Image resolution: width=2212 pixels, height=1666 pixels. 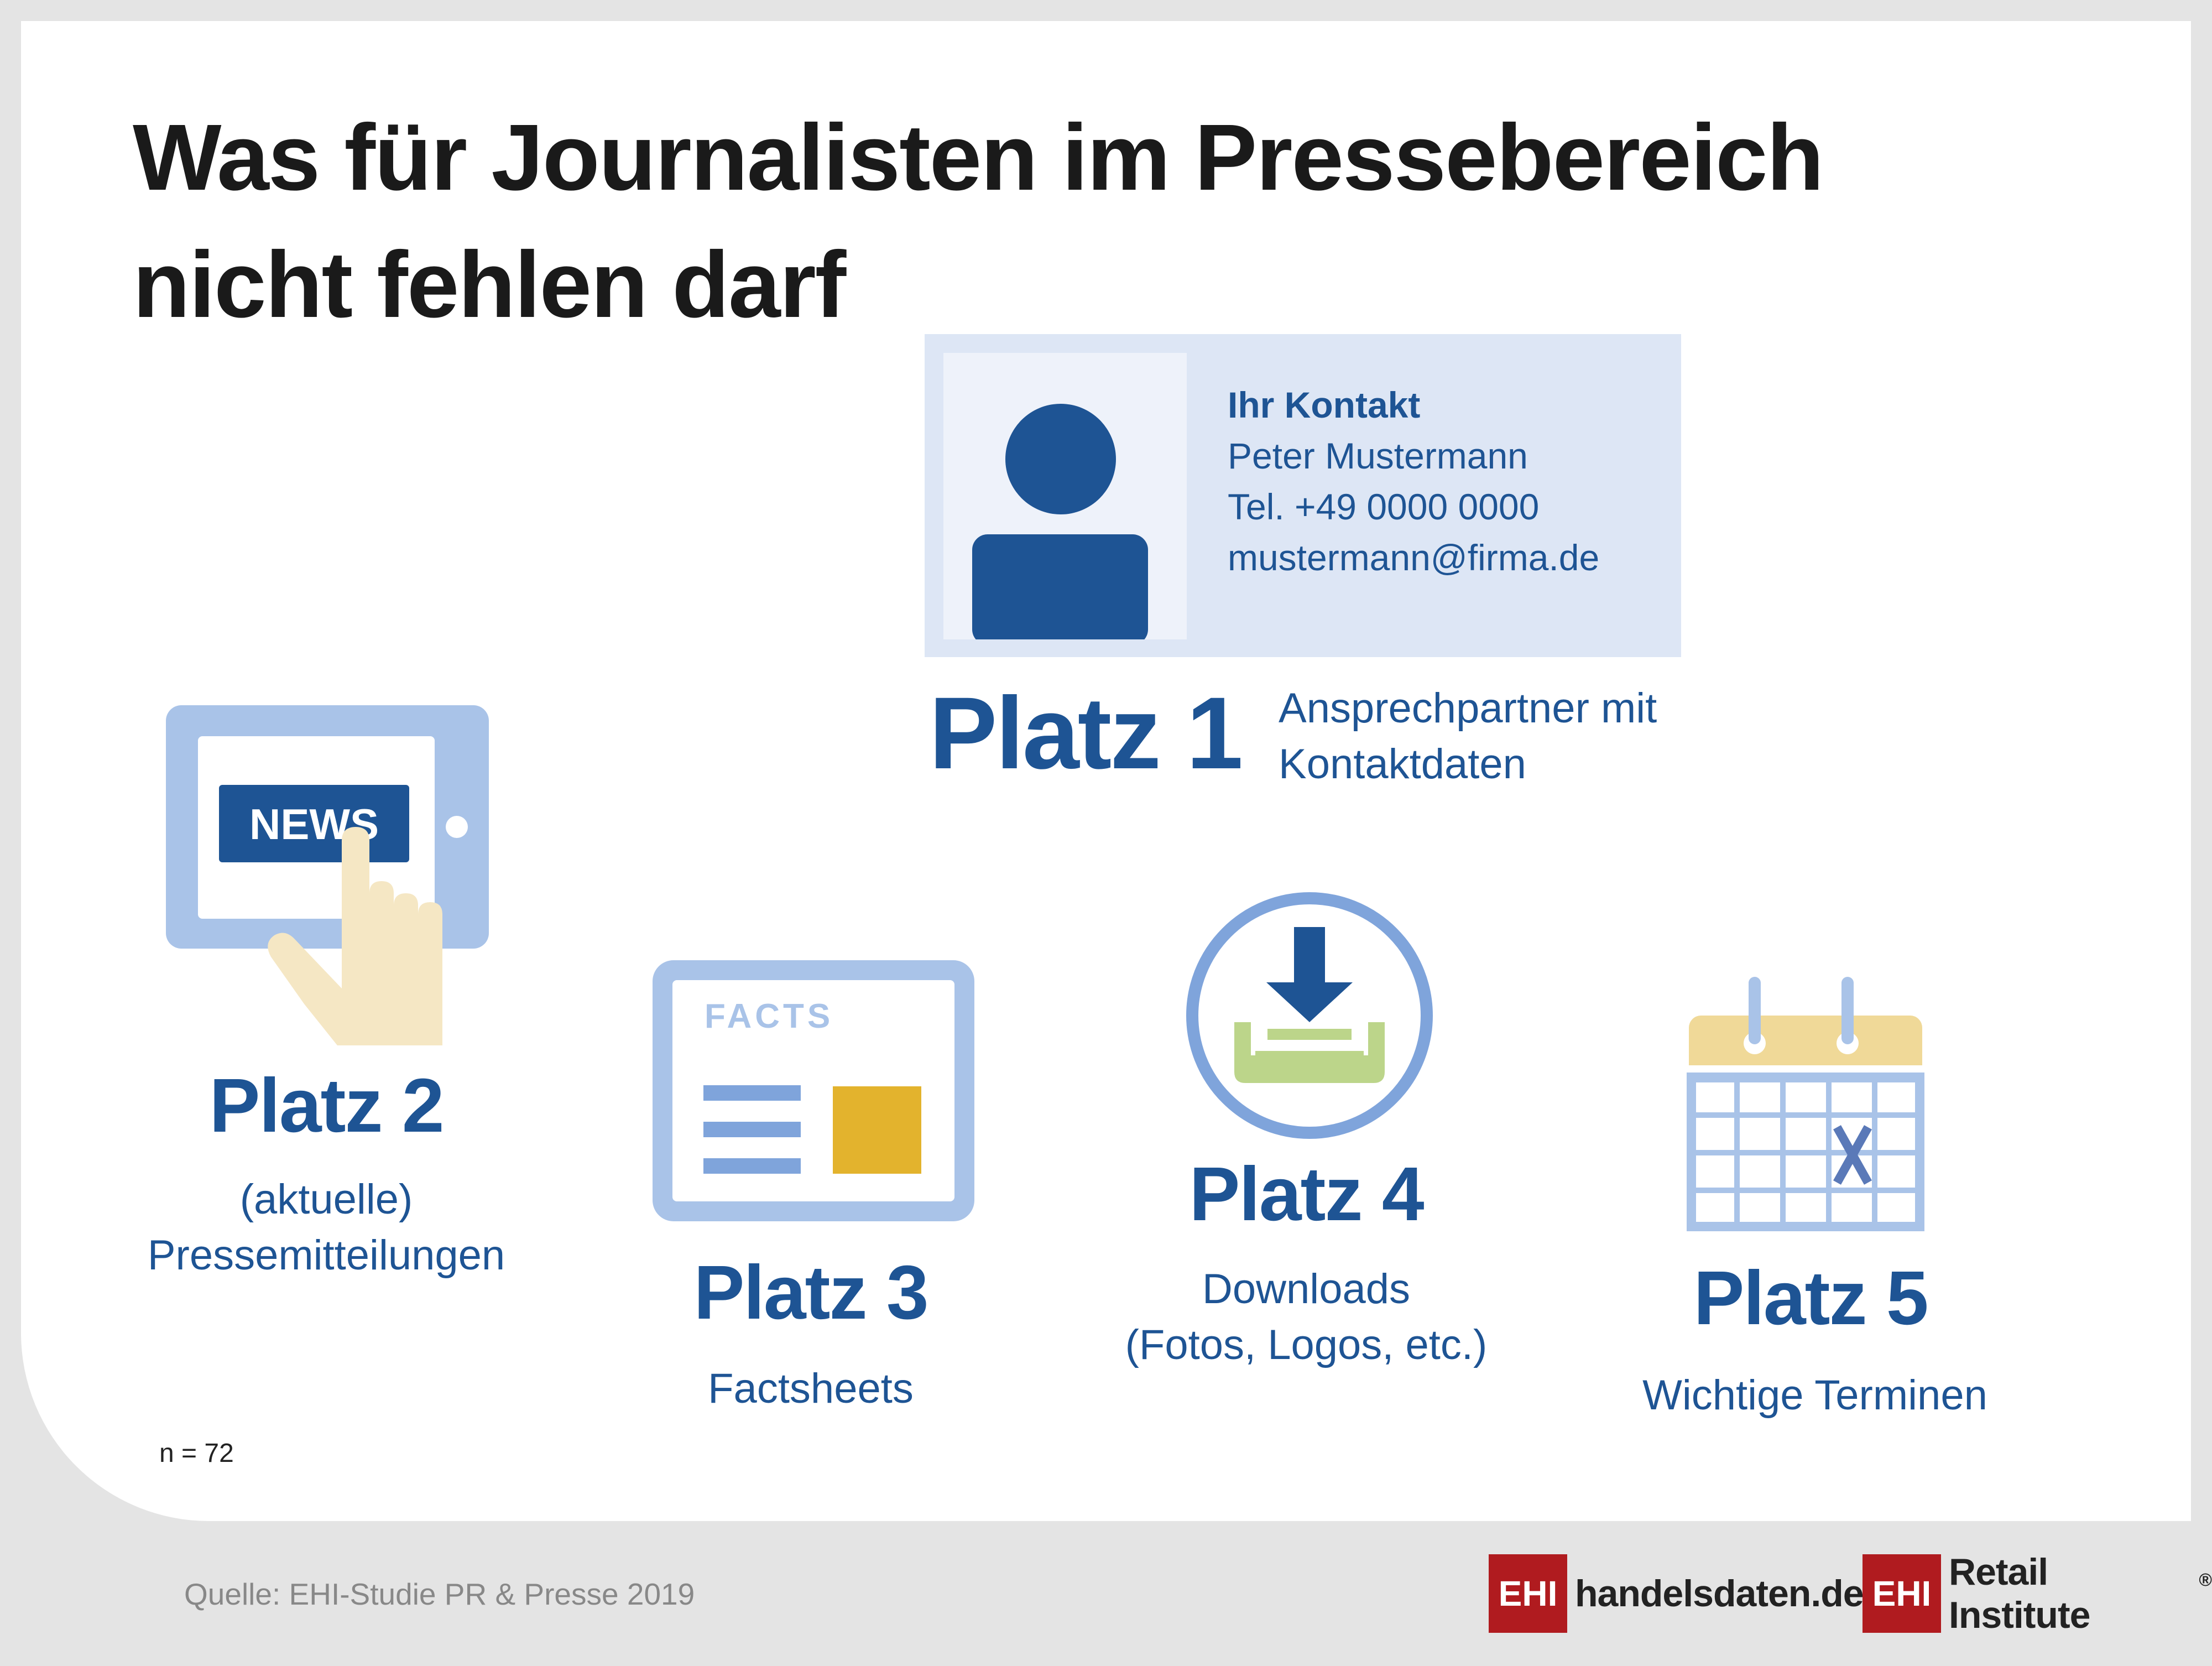 I want to click on contact-phone: Tel. +49 0000 0000, so click(x=1384, y=506).